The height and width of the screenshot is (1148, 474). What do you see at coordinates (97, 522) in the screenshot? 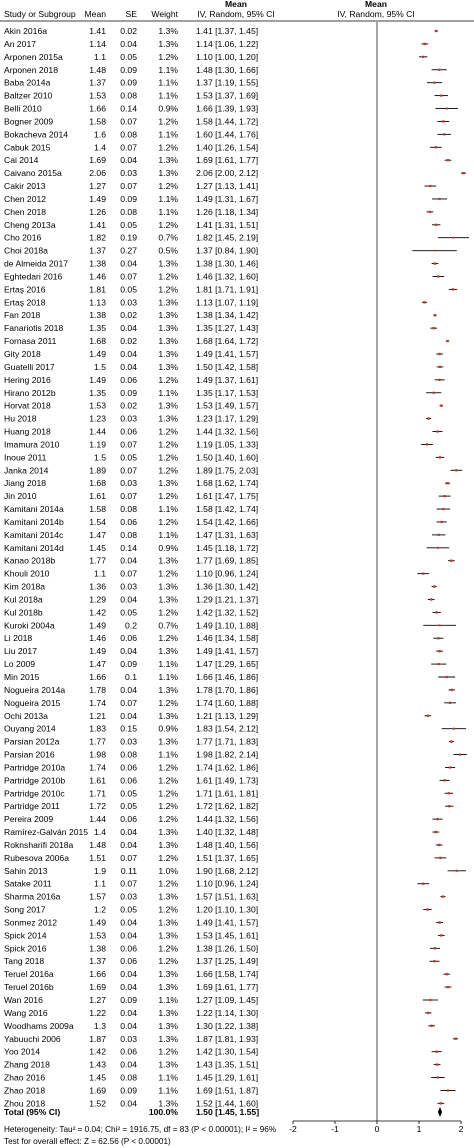
I see `study-mean: 1.54` at bounding box center [97, 522].